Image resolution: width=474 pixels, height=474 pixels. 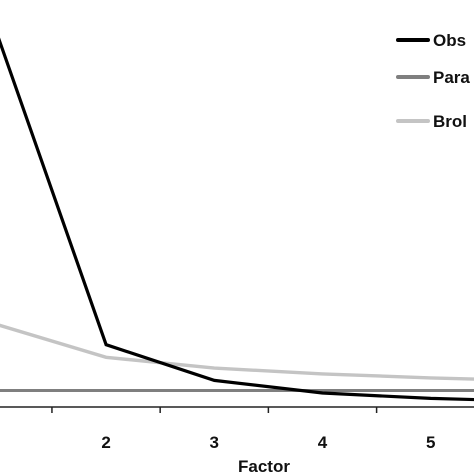 What do you see at coordinates (105, 442) in the screenshot?
I see `x-tick-label: 2` at bounding box center [105, 442].